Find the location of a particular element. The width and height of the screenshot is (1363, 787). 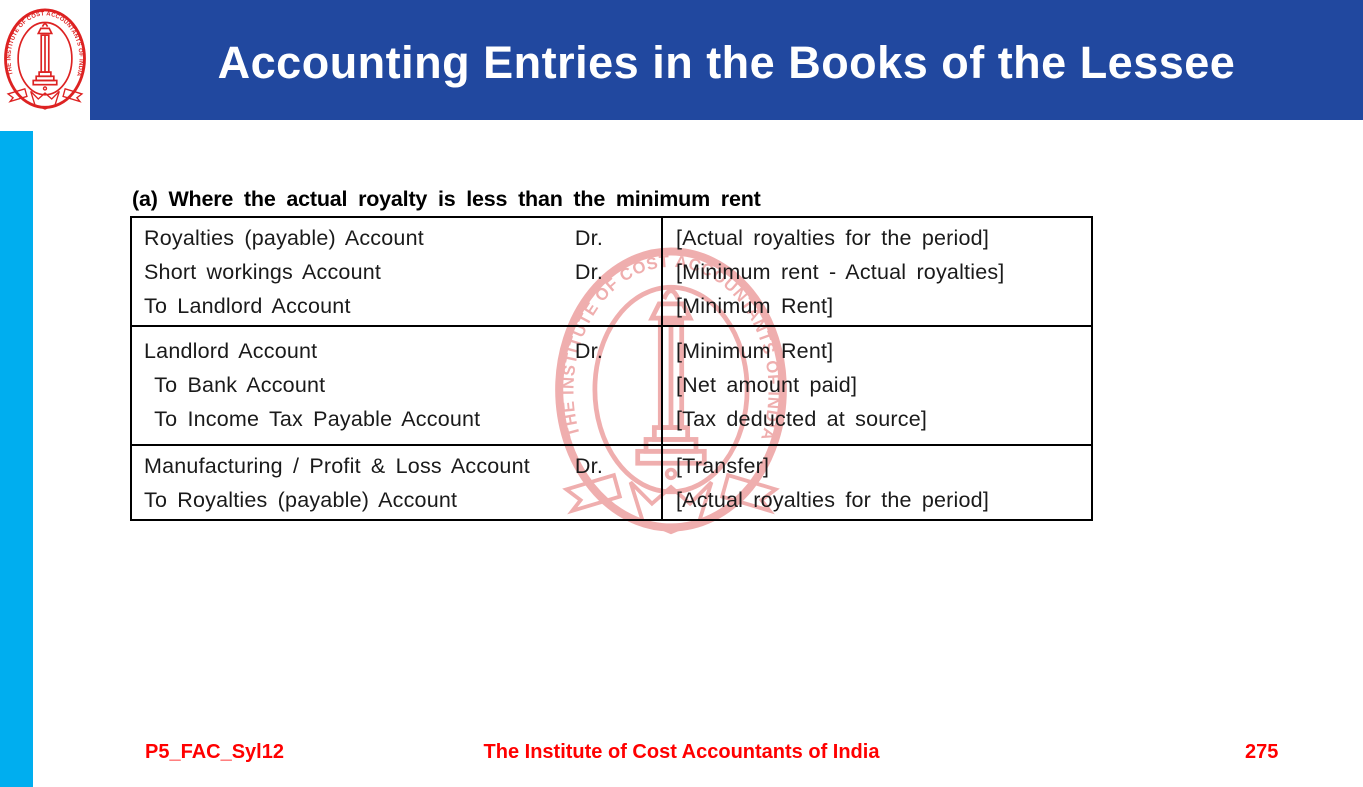

account-text: Manufacturing / Profit & Loss Account is located at coordinates (337, 466).